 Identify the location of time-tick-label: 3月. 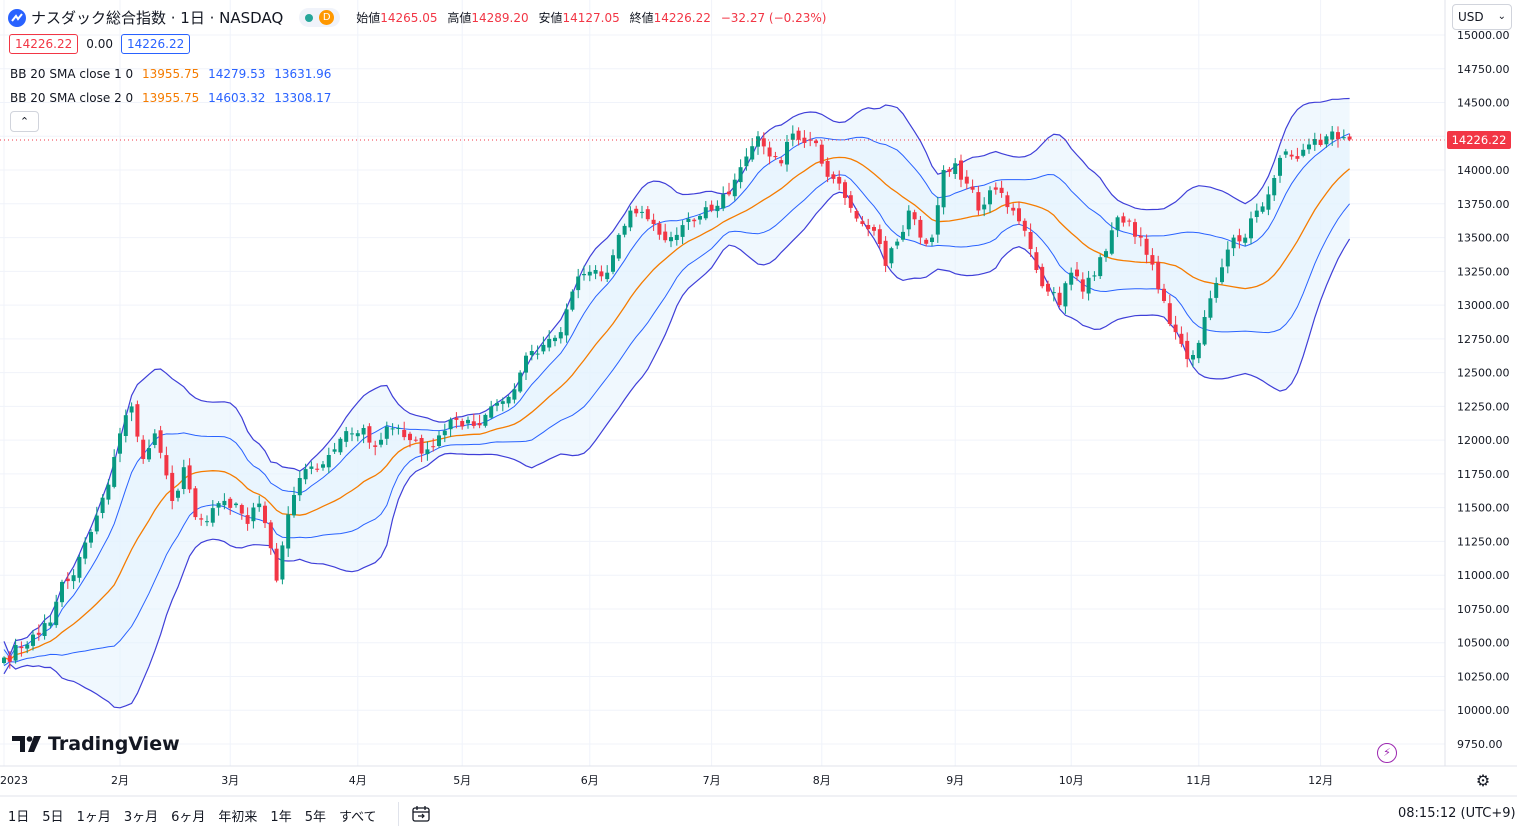
(230, 780).